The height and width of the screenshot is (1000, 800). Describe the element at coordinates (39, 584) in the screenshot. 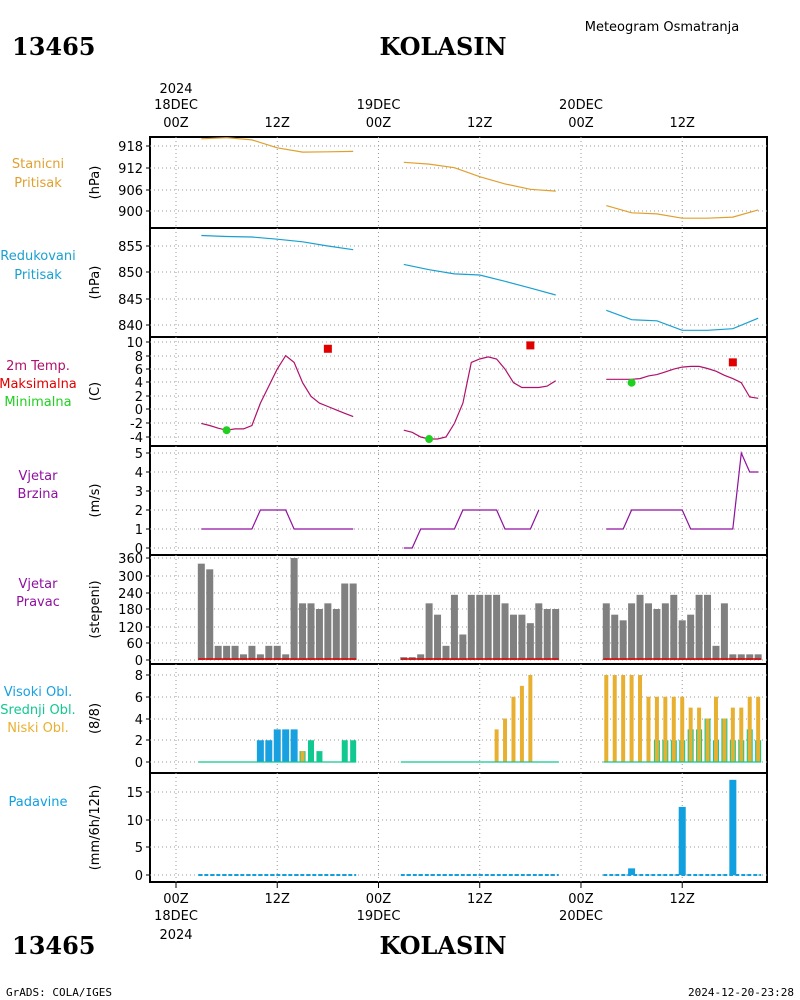

I see `panel-label: Vjetar` at that location.